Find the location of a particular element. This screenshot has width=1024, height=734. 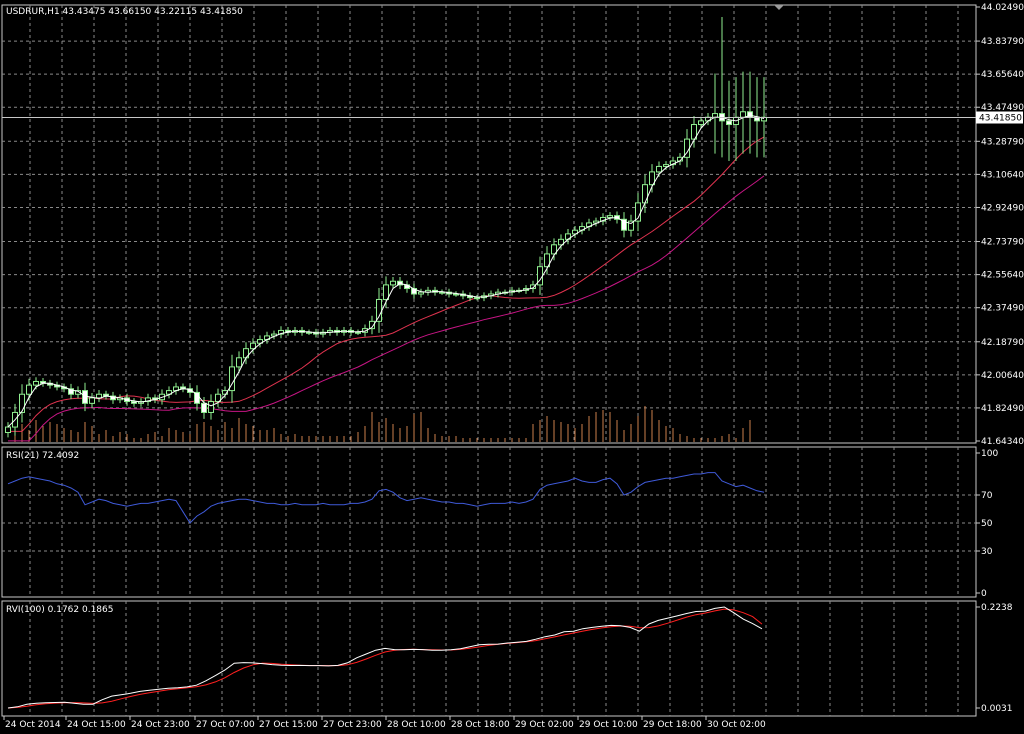

x-tick-label-10: 29 Oct 18:00 is located at coordinates (672, 725).